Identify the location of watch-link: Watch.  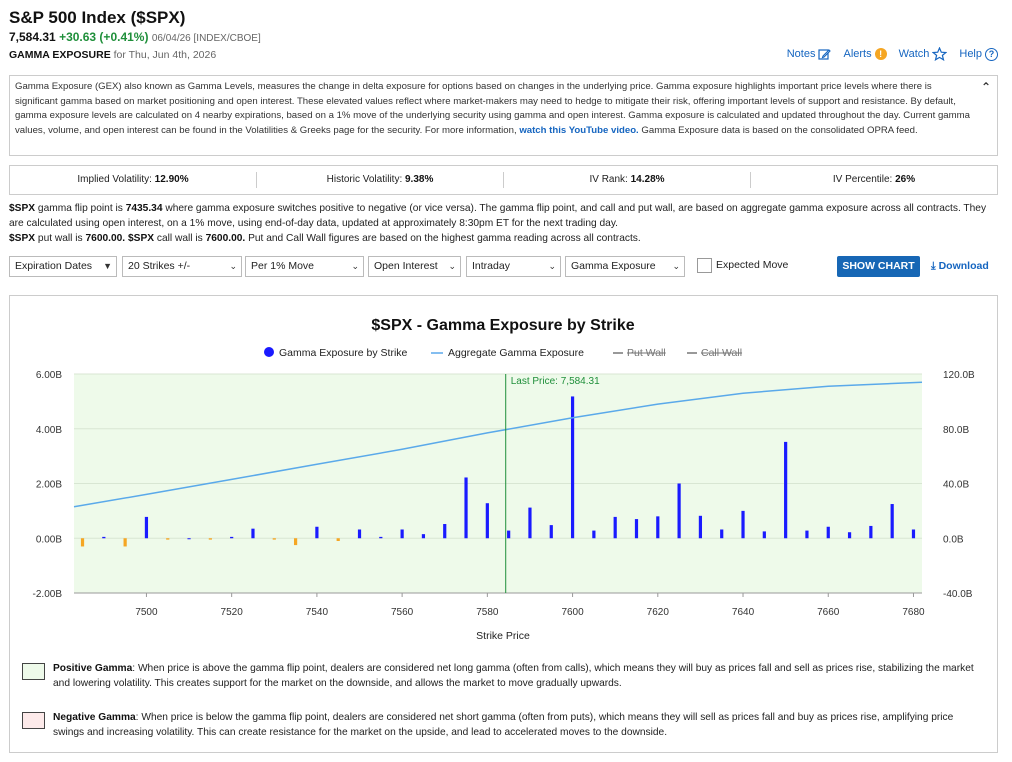
(923, 54).